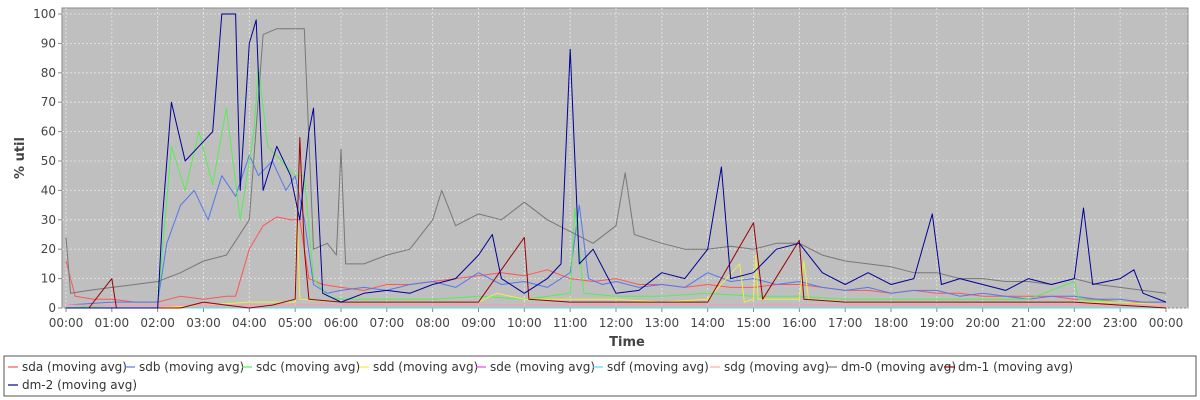 The width and height of the screenshot is (1200, 400). I want to click on x-tick-label: 01:00, so click(112, 323).